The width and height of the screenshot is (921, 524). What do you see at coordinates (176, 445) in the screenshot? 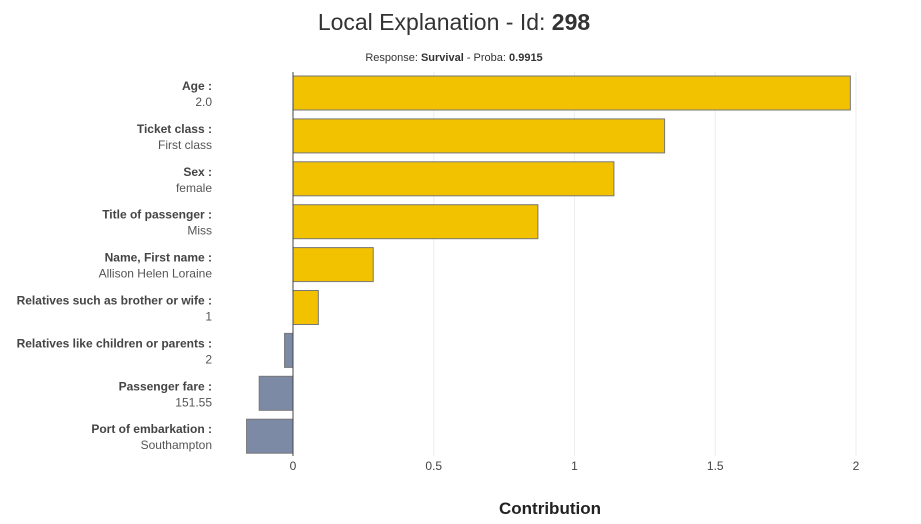
I see `feature-value-label: Southampton` at bounding box center [176, 445].